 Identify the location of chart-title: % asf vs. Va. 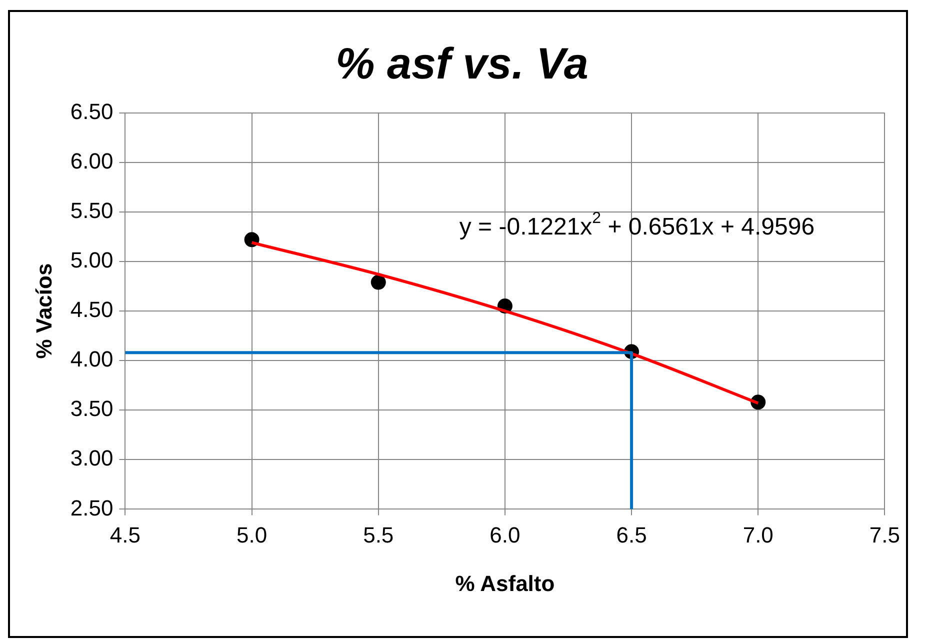
(462, 64).